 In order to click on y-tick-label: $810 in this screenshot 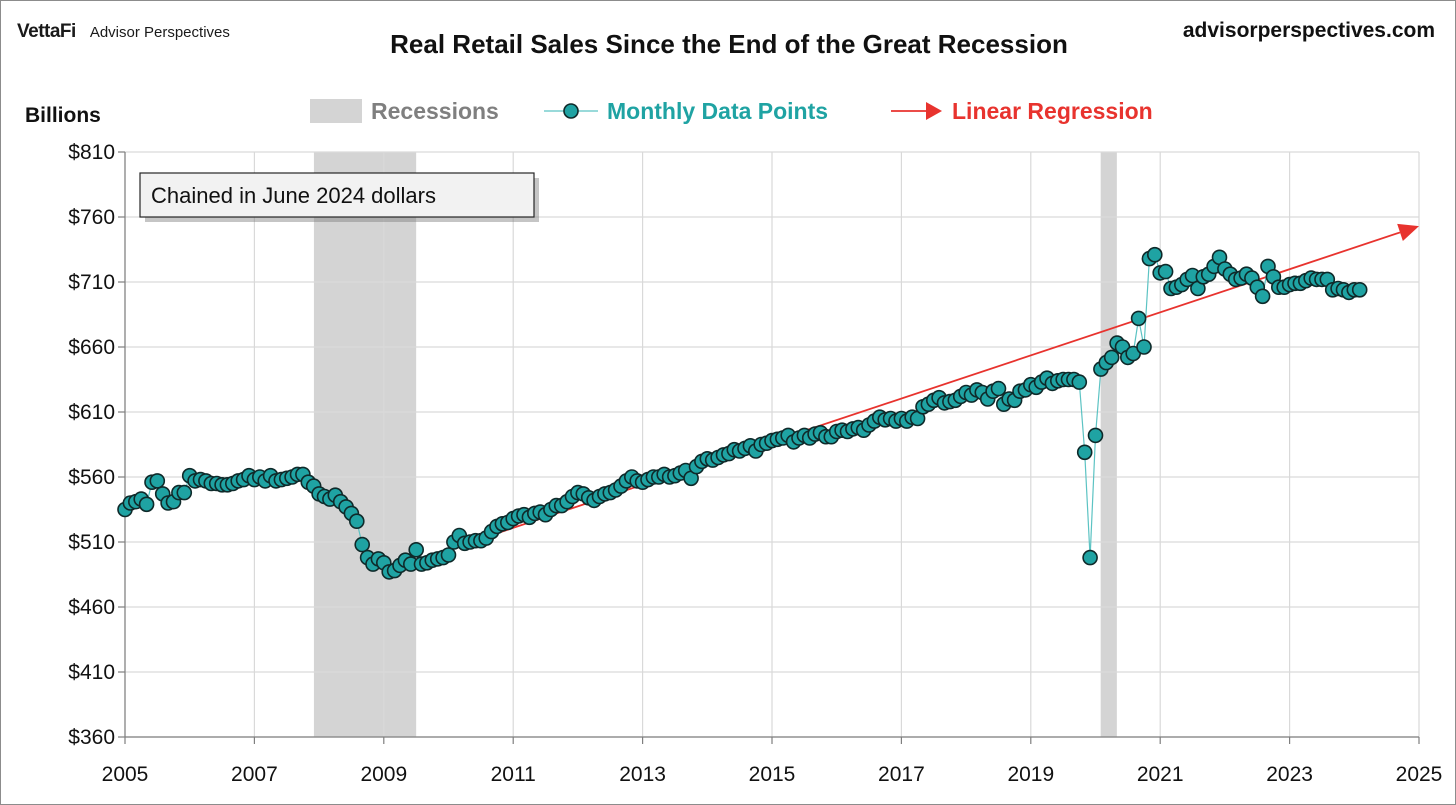, I will do `click(91, 152)`.